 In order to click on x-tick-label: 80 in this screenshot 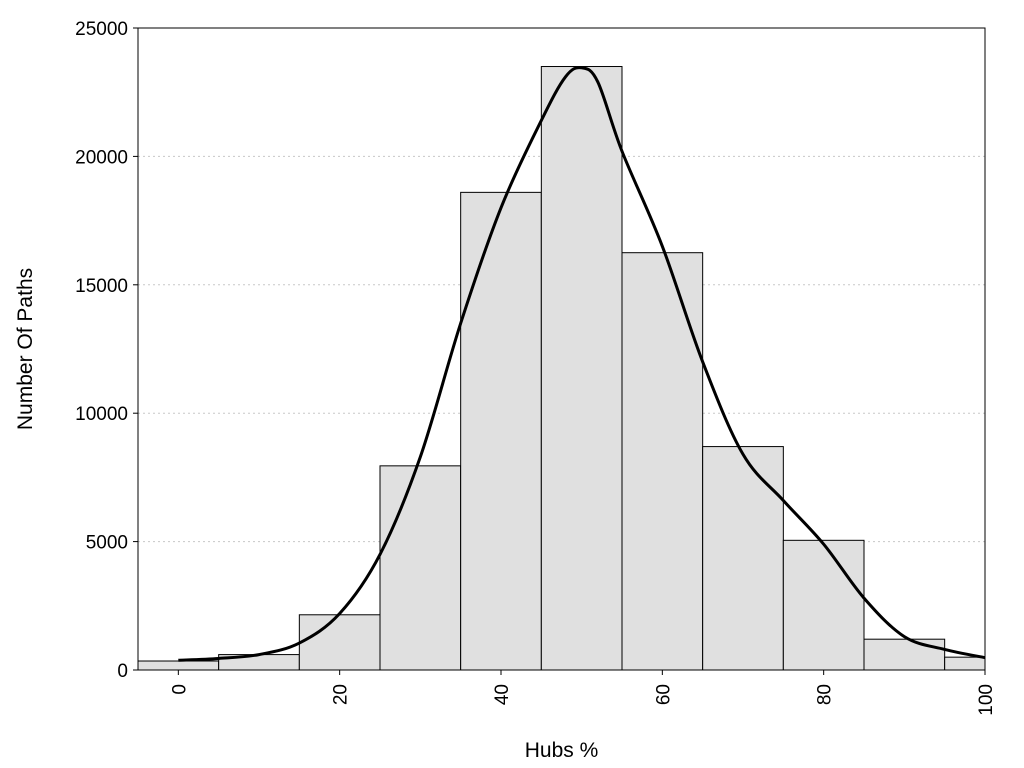, I will do `click(825, 694)`.